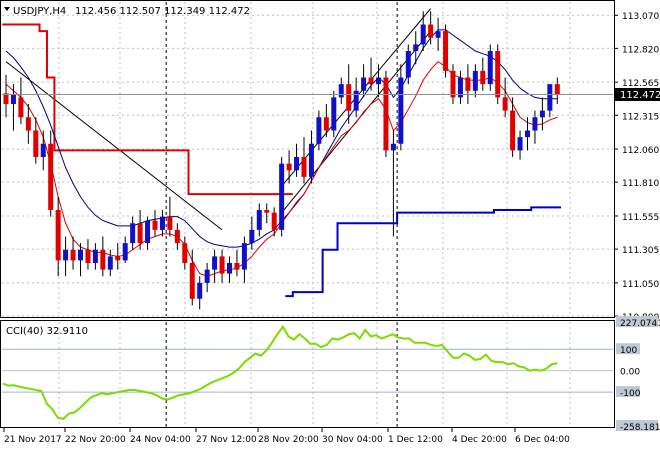  Describe the element at coordinates (640, 184) in the screenshot. I see `price-tick-label: 111.810` at that location.